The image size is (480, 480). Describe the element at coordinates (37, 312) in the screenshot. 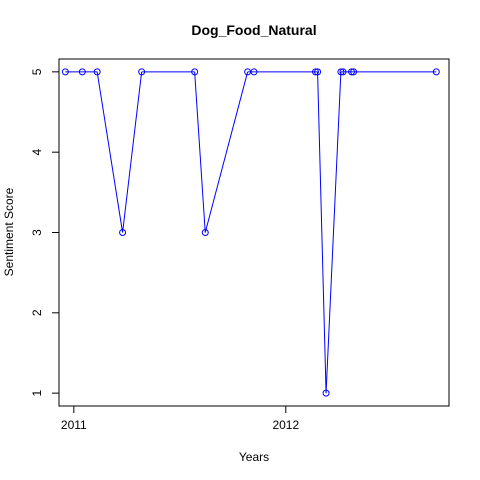

I see `y-tick-label: 2` at that location.